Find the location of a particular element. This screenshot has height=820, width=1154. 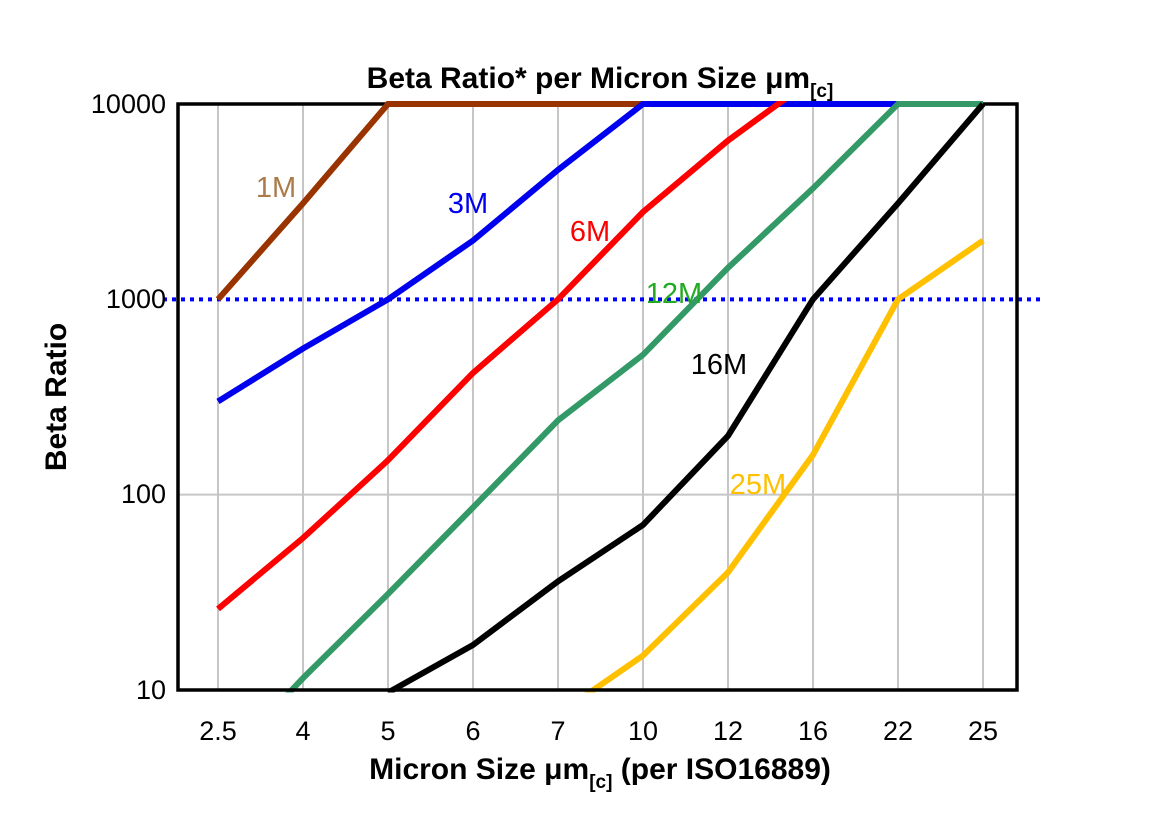

series-label-25M: 25M is located at coordinates (758, 485).